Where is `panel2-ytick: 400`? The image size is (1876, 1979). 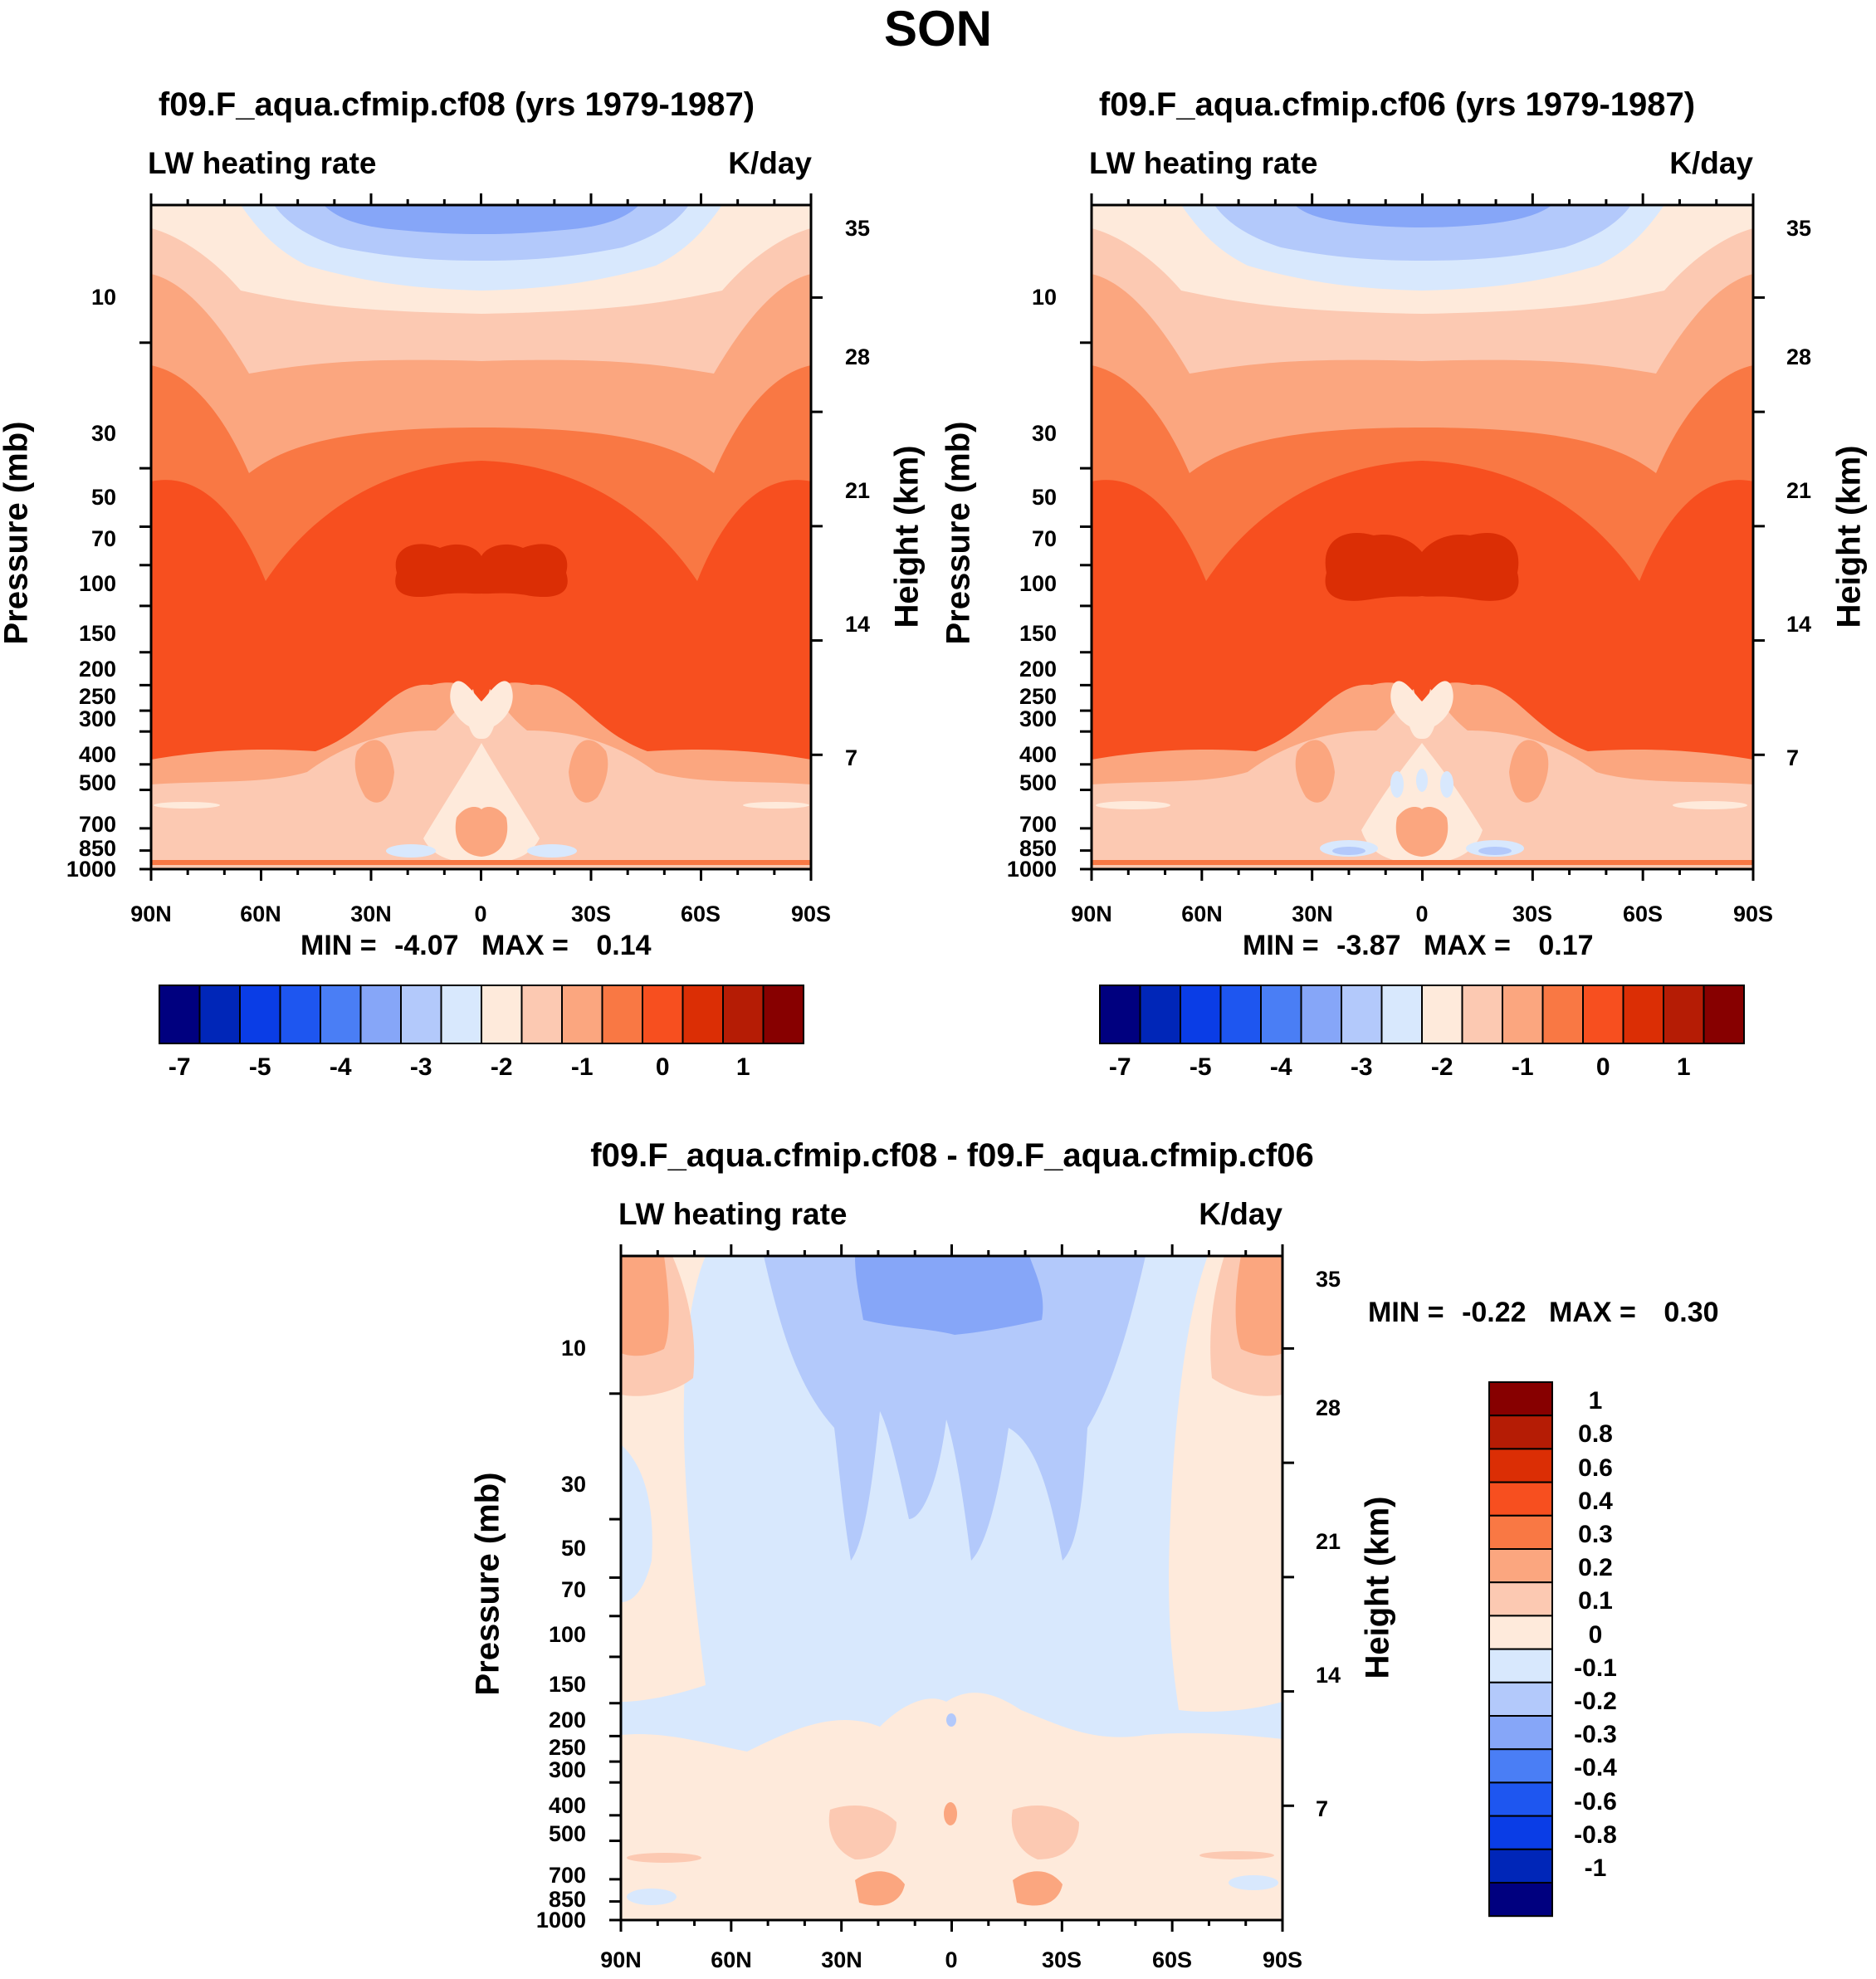 panel2-ytick: 400 is located at coordinates (1038, 754).